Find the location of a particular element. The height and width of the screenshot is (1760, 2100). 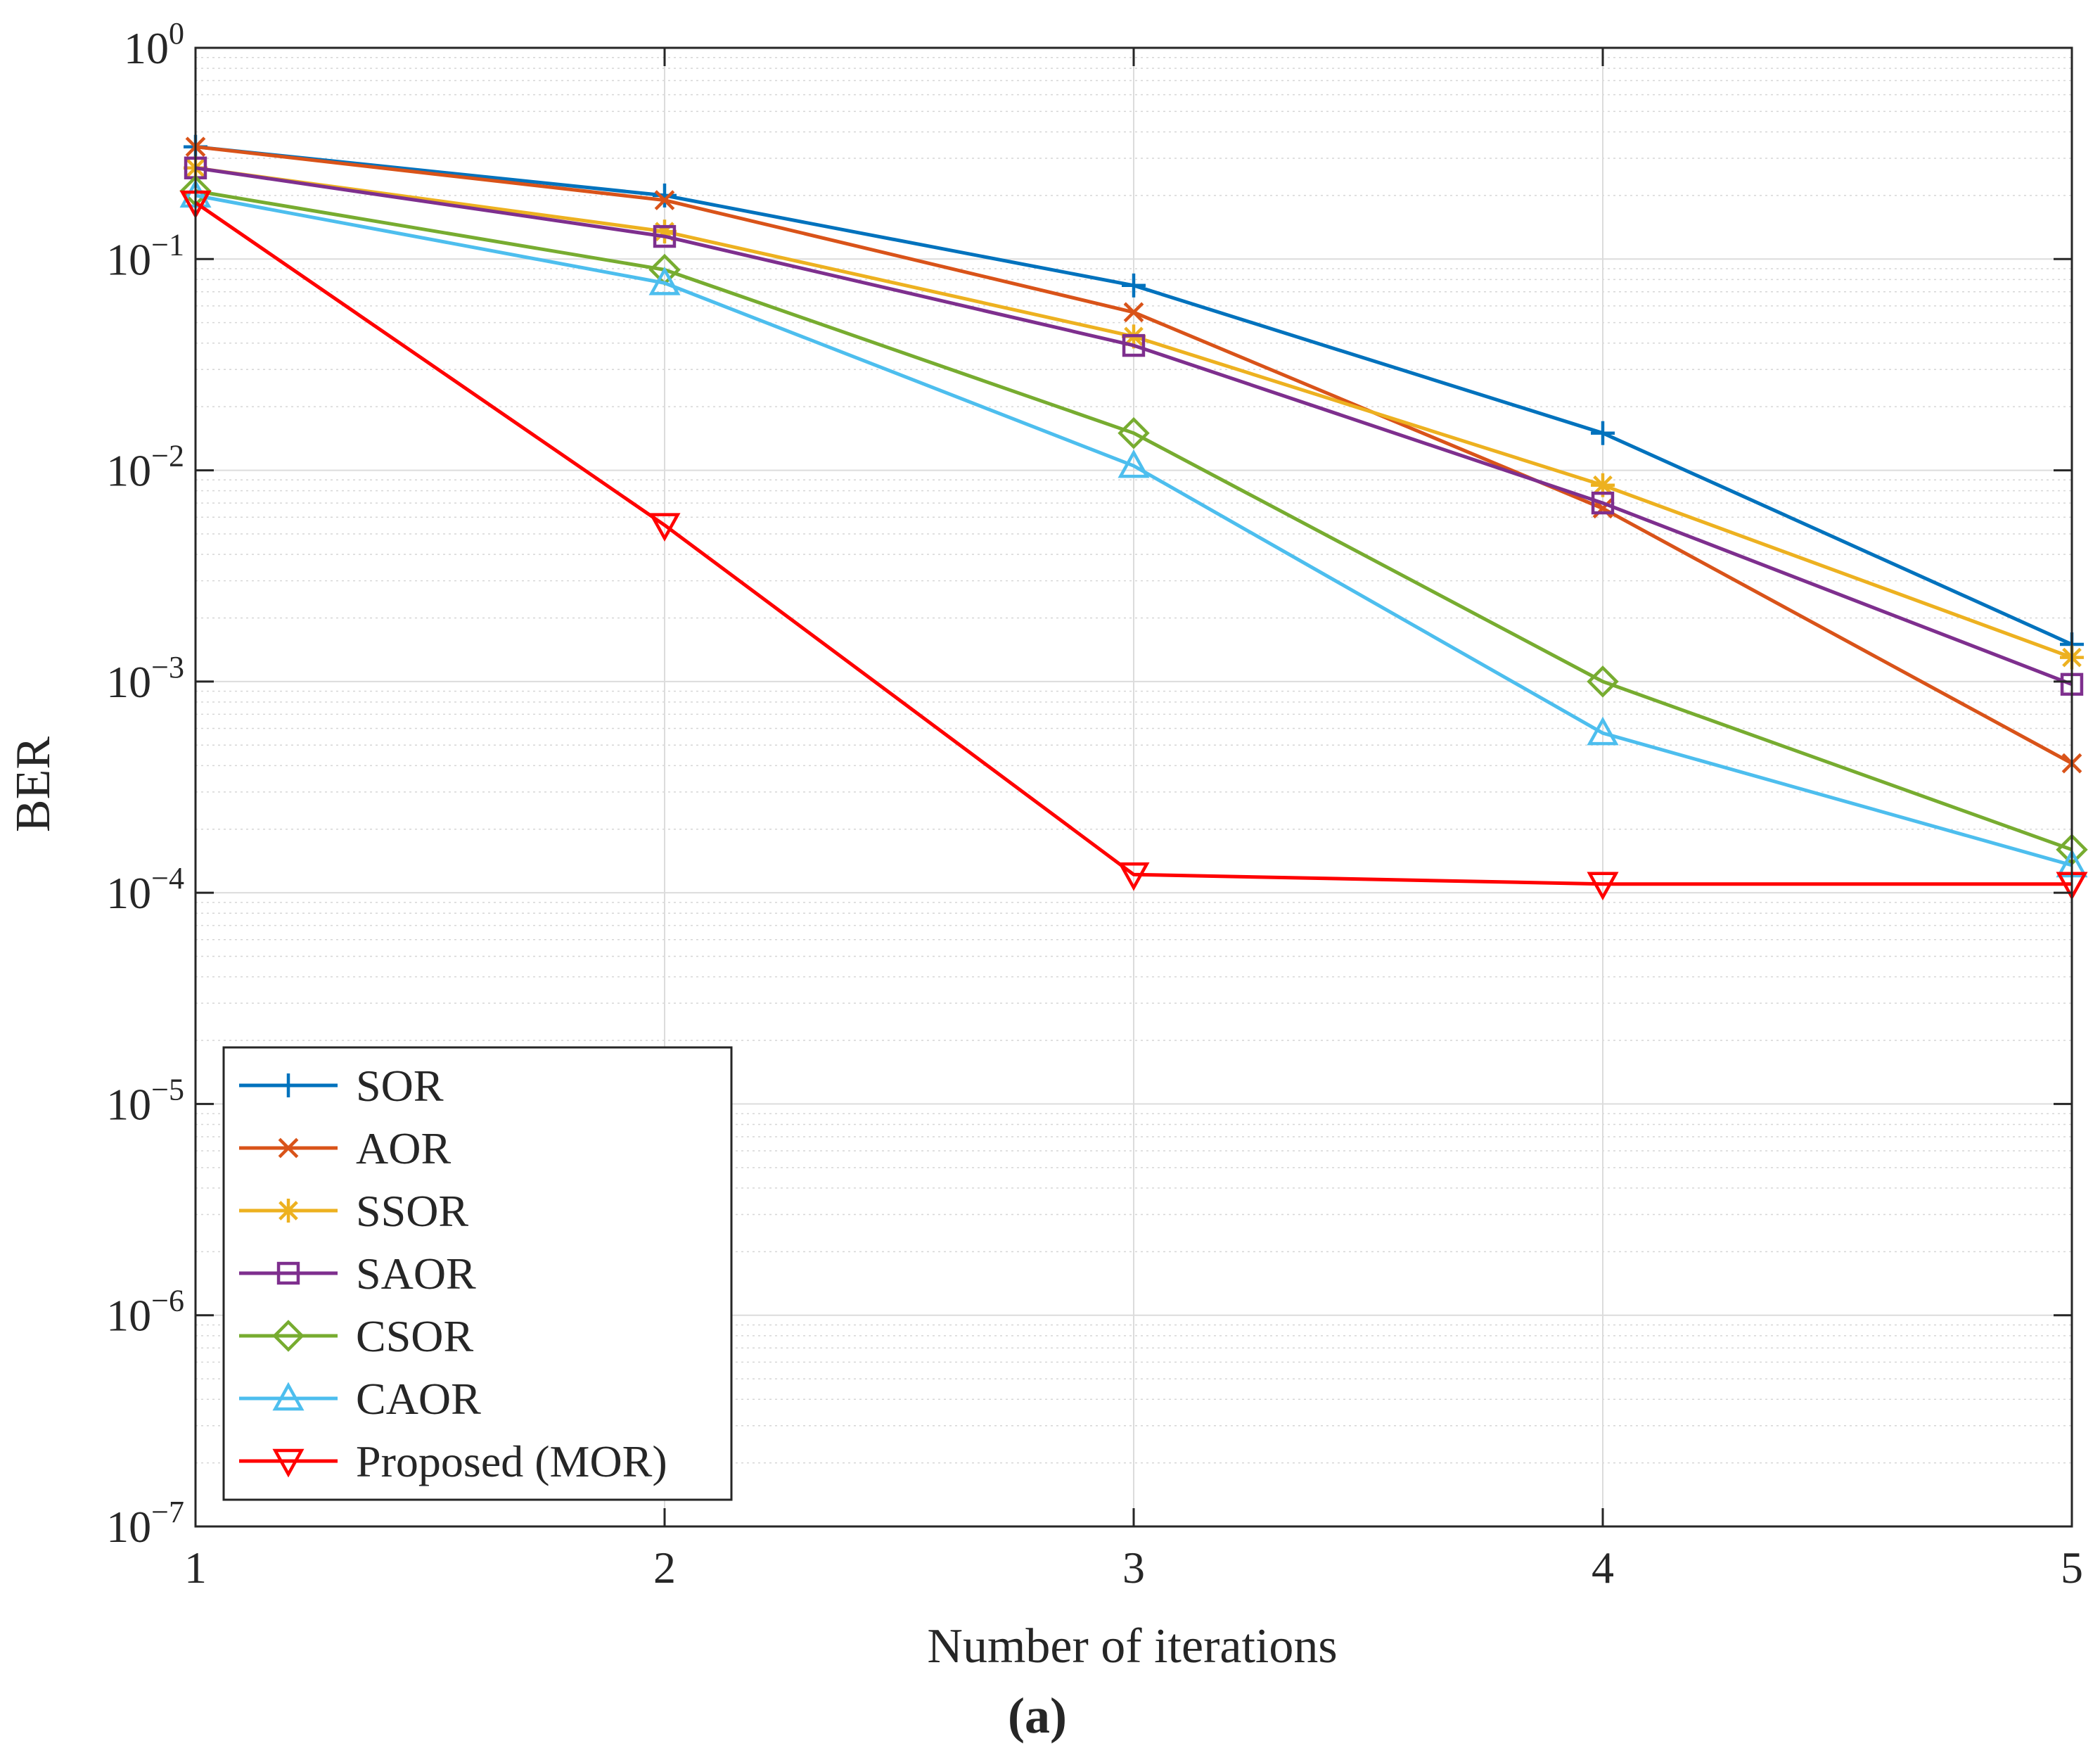

legend-item-ssor: SSOR is located at coordinates (354, 1211).